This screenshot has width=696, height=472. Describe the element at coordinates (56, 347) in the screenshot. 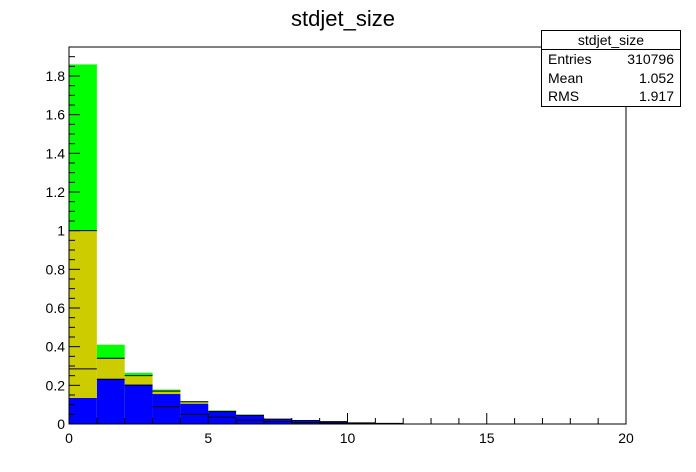

I see `y-tick-label: 0.4` at that location.